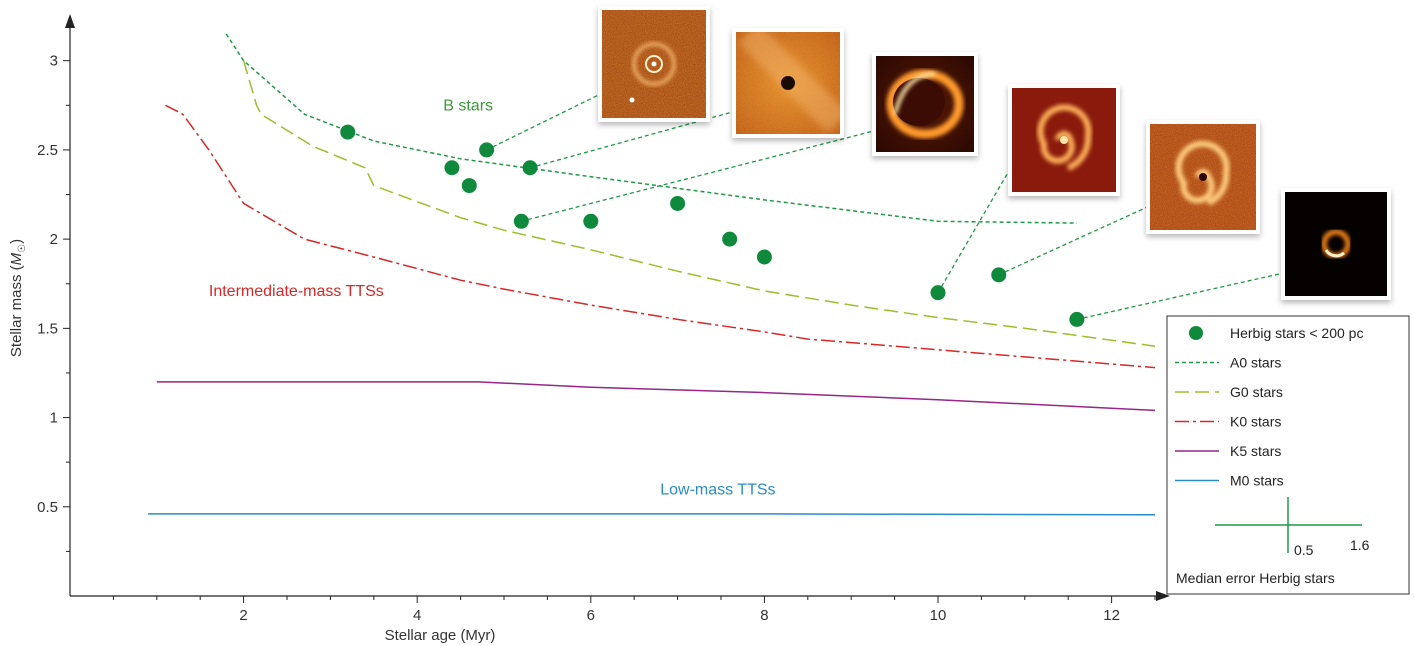 This screenshot has width=1415, height=646. What do you see at coordinates (1360, 545) in the screenshot?
I see `error-x-label: 1.6` at bounding box center [1360, 545].